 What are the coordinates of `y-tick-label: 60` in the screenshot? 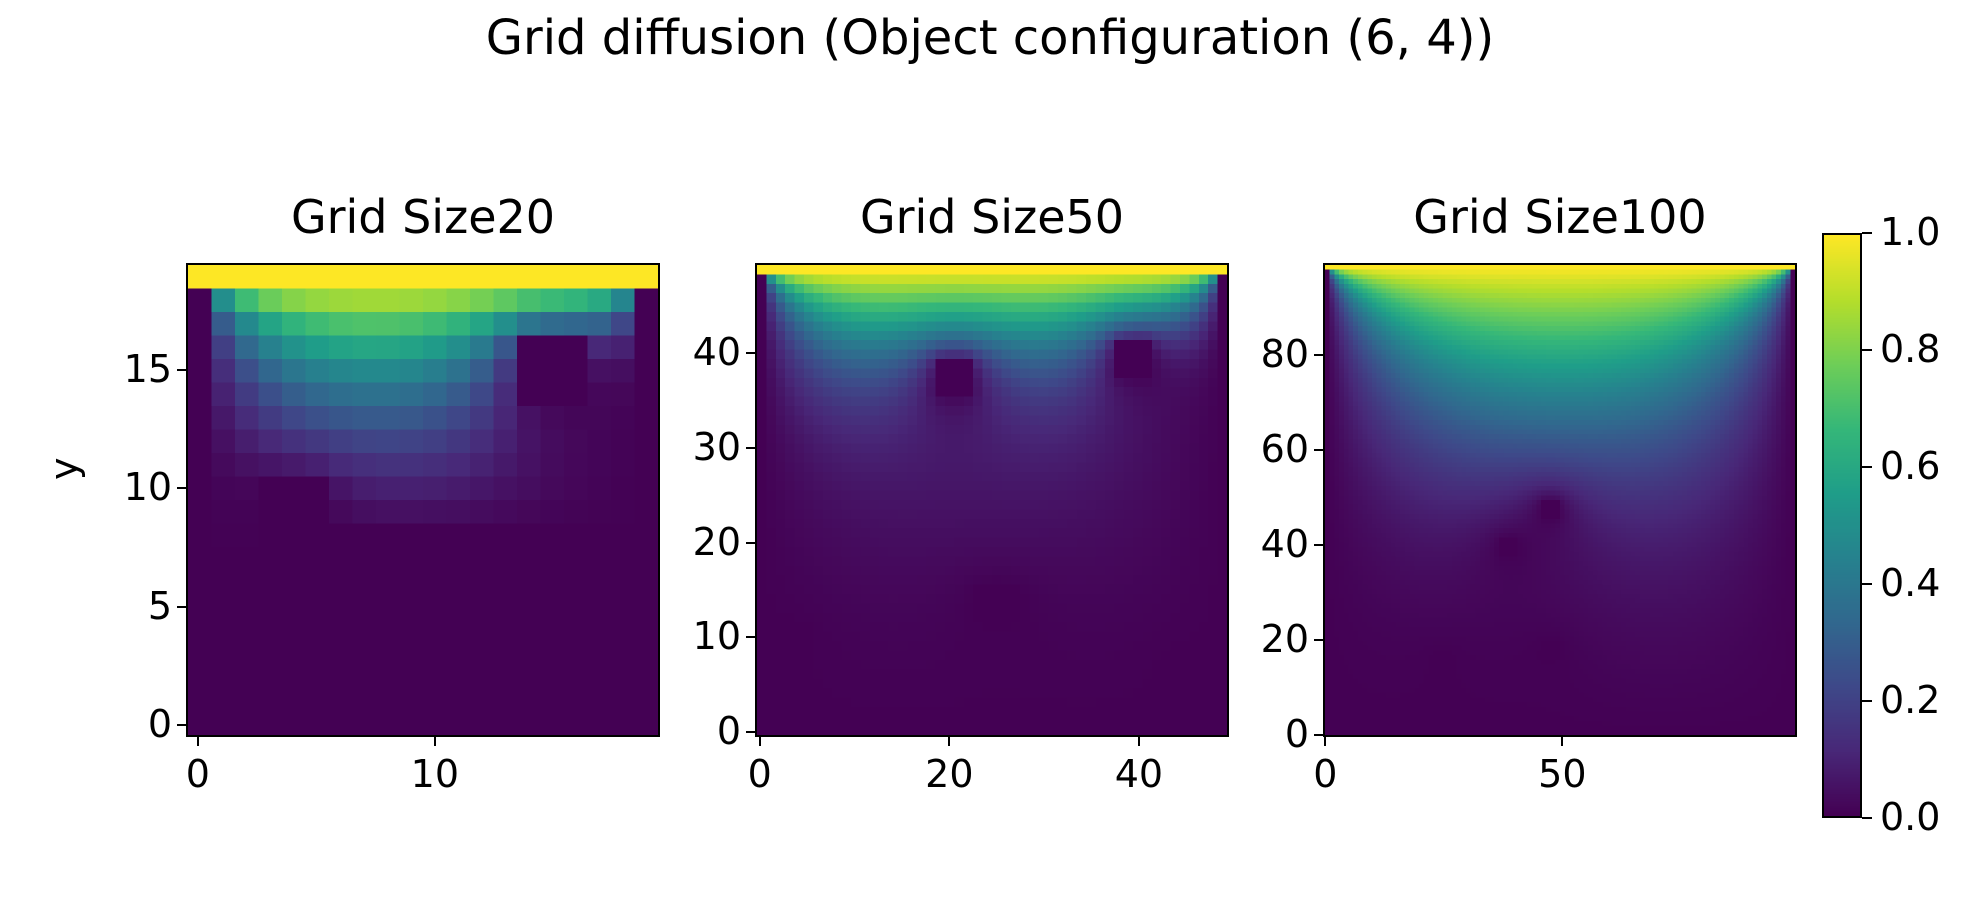 It's located at (1284, 449).